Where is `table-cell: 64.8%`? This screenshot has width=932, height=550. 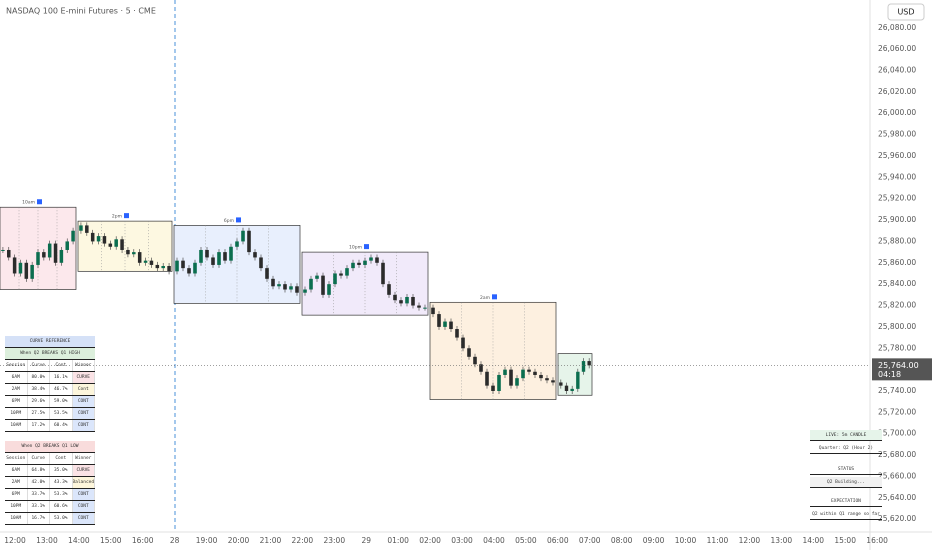
table-cell: 64.8% is located at coordinates (39, 470).